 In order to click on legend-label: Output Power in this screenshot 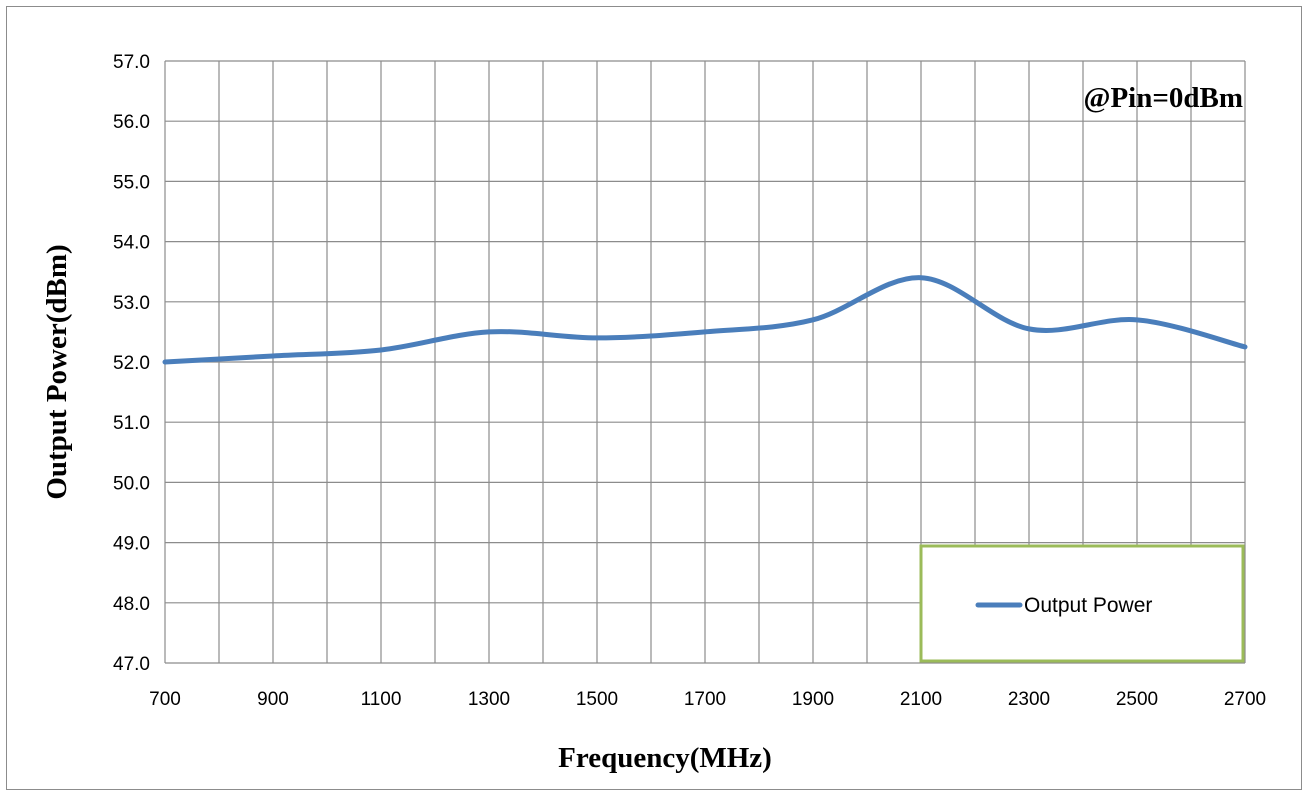, I will do `click(1088, 605)`.